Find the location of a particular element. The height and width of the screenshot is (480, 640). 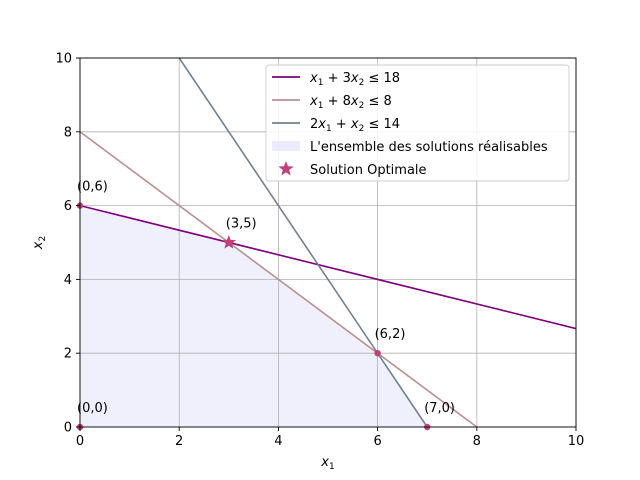

y-axis-label: x2​ is located at coordinates (39, 243).